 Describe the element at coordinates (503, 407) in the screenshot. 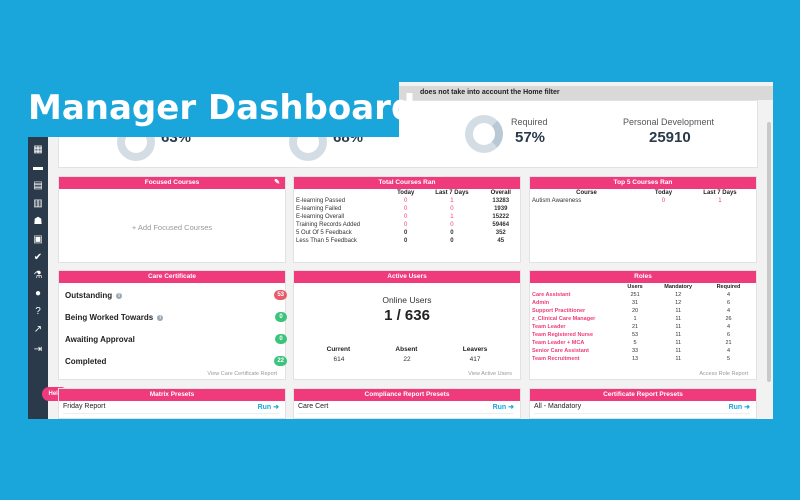

I see `compliance-run-button: Run ➜` at that location.